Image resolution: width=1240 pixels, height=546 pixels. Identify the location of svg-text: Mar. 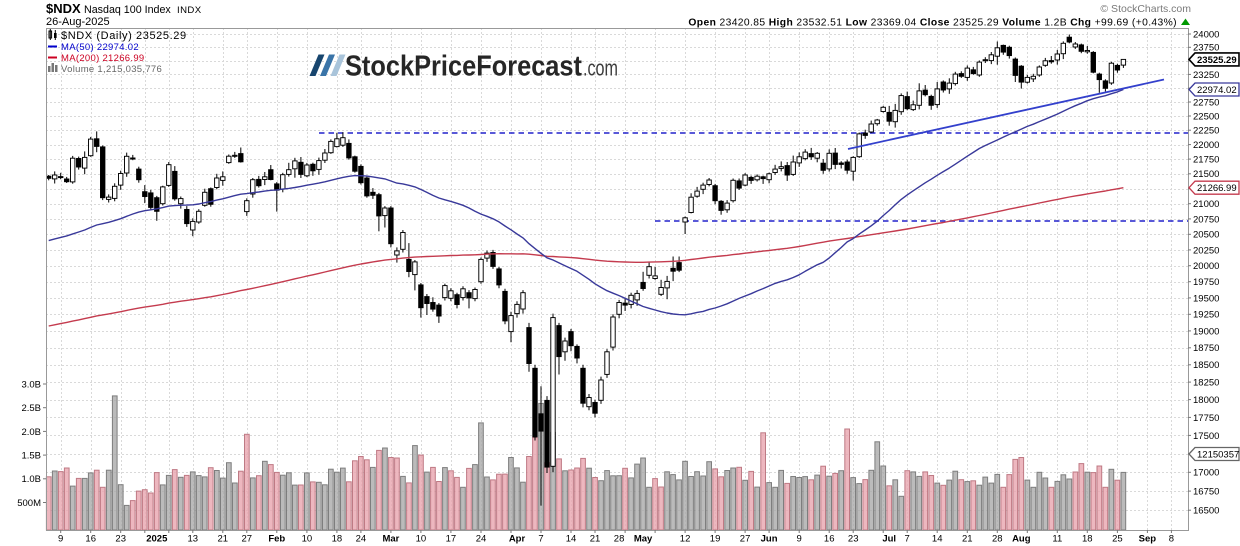
(390, 539).